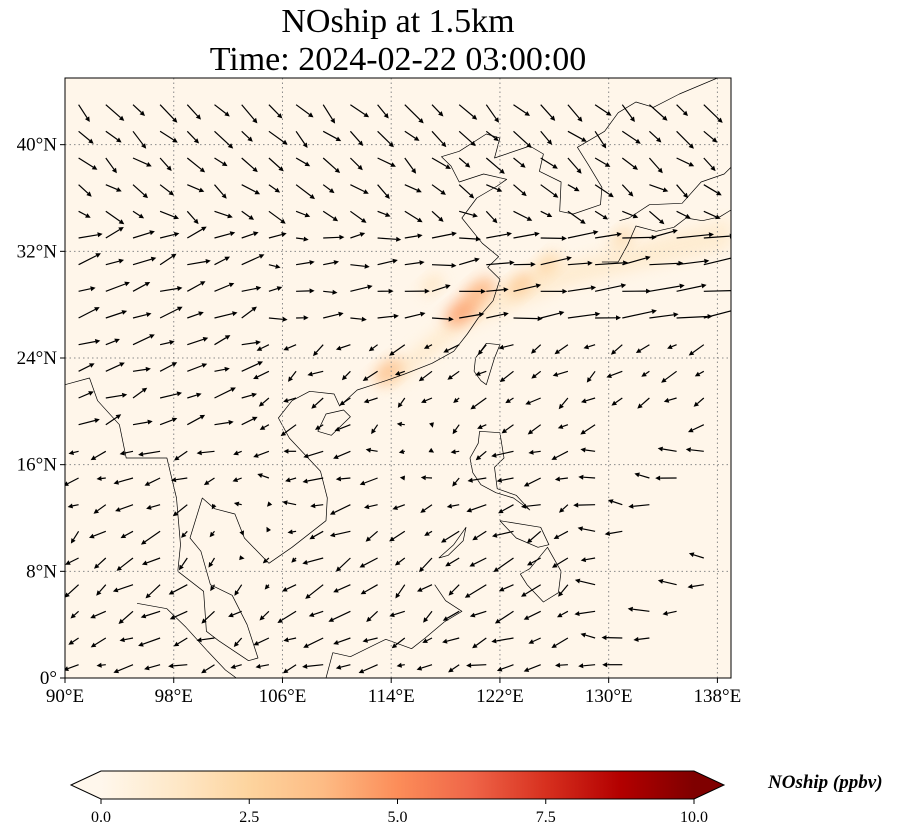 The height and width of the screenshot is (836, 904). What do you see at coordinates (398, 21) in the screenshot?
I see `chart-title: NOship at 1.5km` at bounding box center [398, 21].